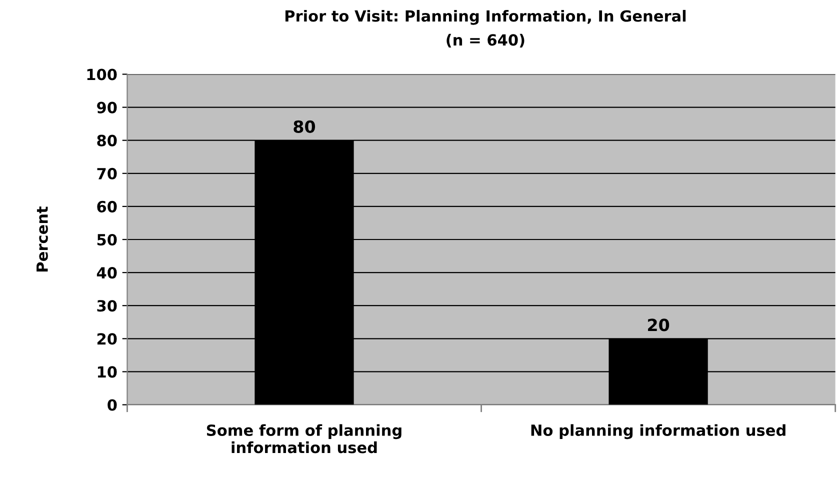 The image size is (837, 479). Describe the element at coordinates (107, 339) in the screenshot. I see `y-tick-label: 20` at that location.